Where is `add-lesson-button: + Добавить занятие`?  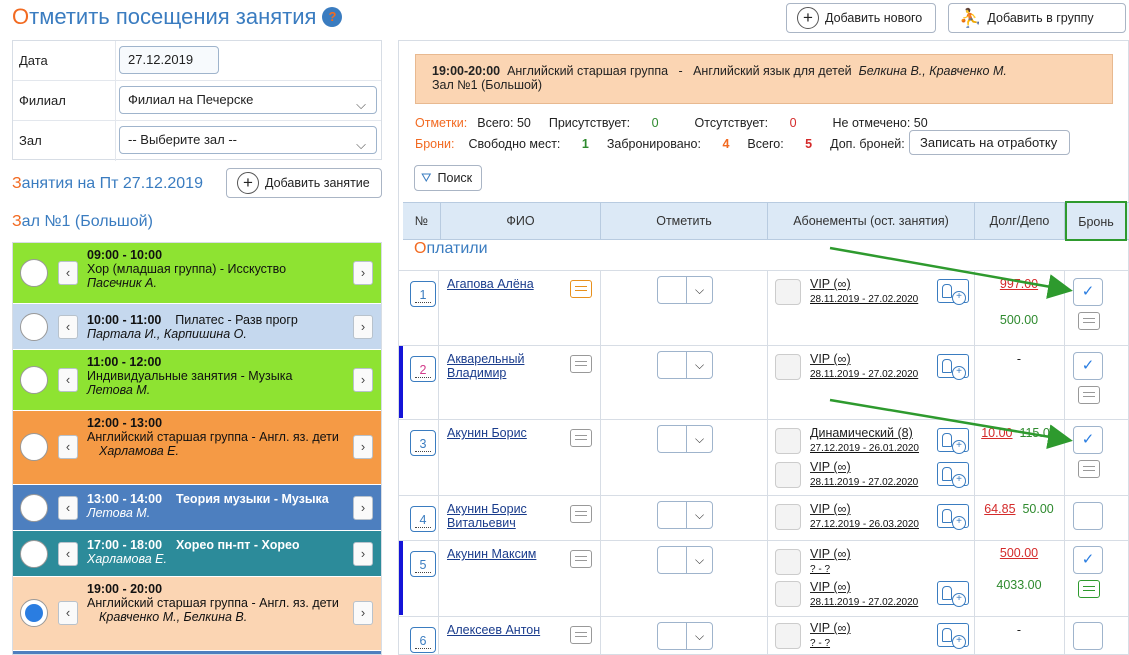 add-lesson-button: + Добавить занятие is located at coordinates (304, 183).